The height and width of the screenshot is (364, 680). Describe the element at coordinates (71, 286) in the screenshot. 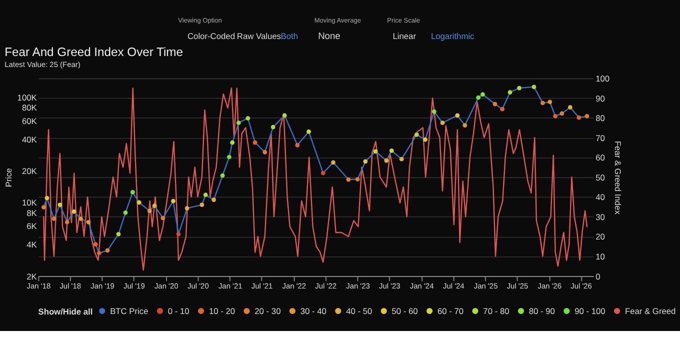

I see `x-tick-label: Jul '18` at that location.